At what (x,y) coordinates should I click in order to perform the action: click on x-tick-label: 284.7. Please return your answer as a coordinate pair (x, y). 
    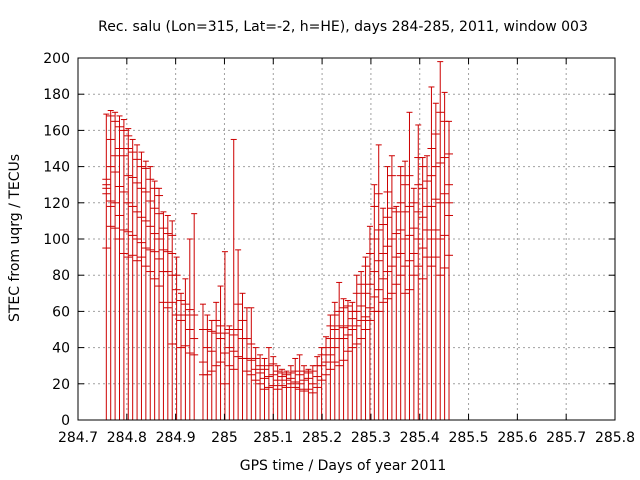
    Looking at the image, I should click on (78, 438).